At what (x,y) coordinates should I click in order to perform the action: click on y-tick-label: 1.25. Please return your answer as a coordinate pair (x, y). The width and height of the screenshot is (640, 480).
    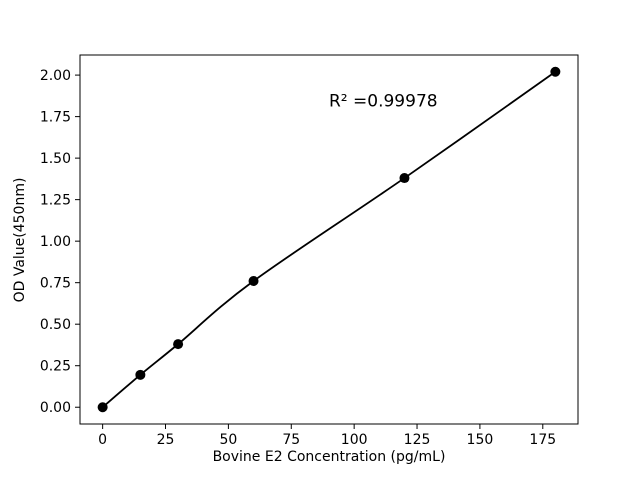
    Looking at the image, I should click on (55, 201).